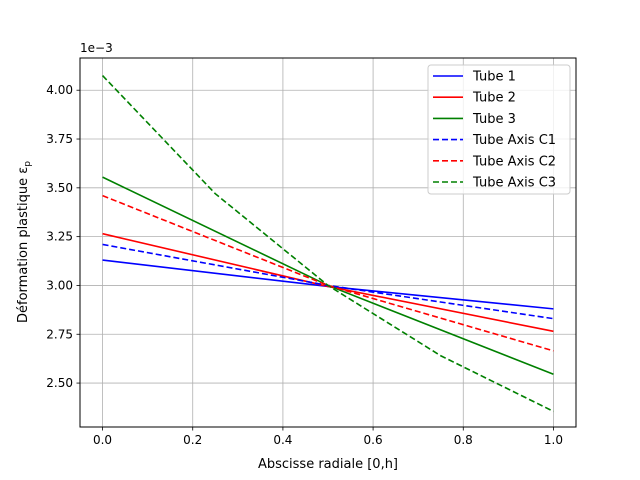 Image resolution: width=640 pixels, height=480 pixels. I want to click on x-tick-label: 0.6, so click(373, 440).